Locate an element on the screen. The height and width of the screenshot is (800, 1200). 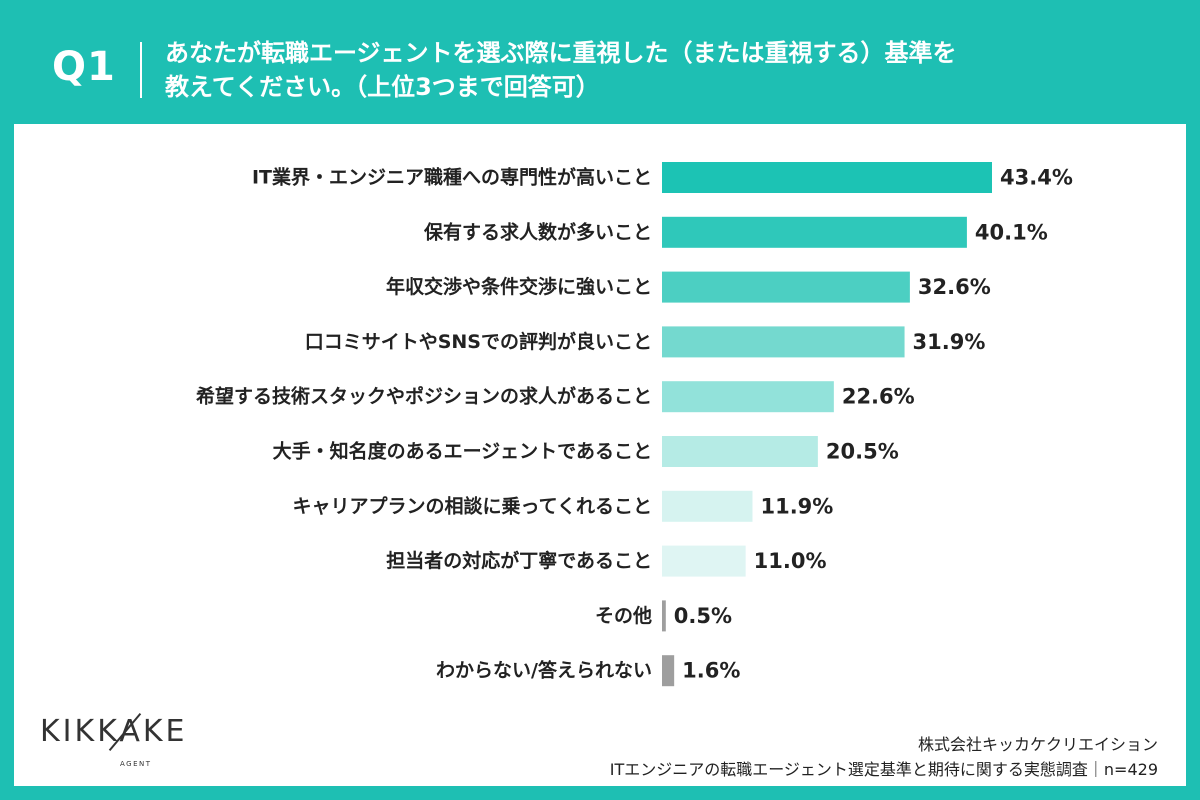
category-label: 口コミサイトやSNSでの評判が良いこと is located at coordinates (478, 341).